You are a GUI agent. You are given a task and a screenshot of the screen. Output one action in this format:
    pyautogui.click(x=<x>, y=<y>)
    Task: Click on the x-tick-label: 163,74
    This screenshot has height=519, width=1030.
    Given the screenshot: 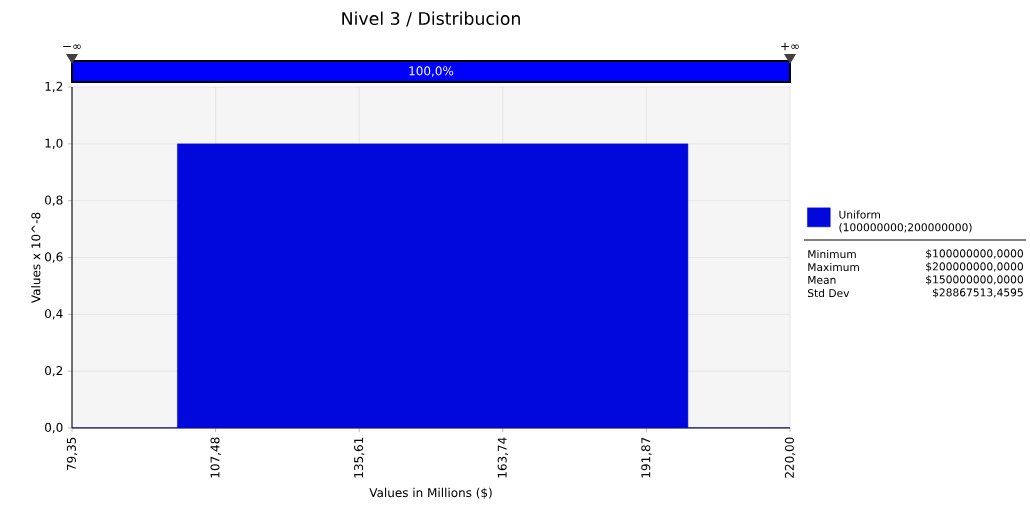 What is the action you would take?
    pyautogui.click(x=502, y=457)
    